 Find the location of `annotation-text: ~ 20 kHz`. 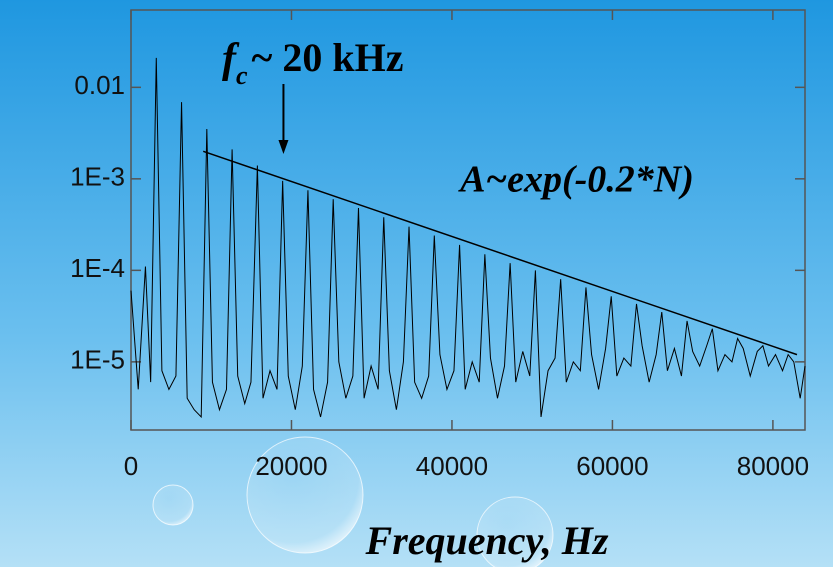

annotation-text: ~ 20 kHz is located at coordinates (328, 57).